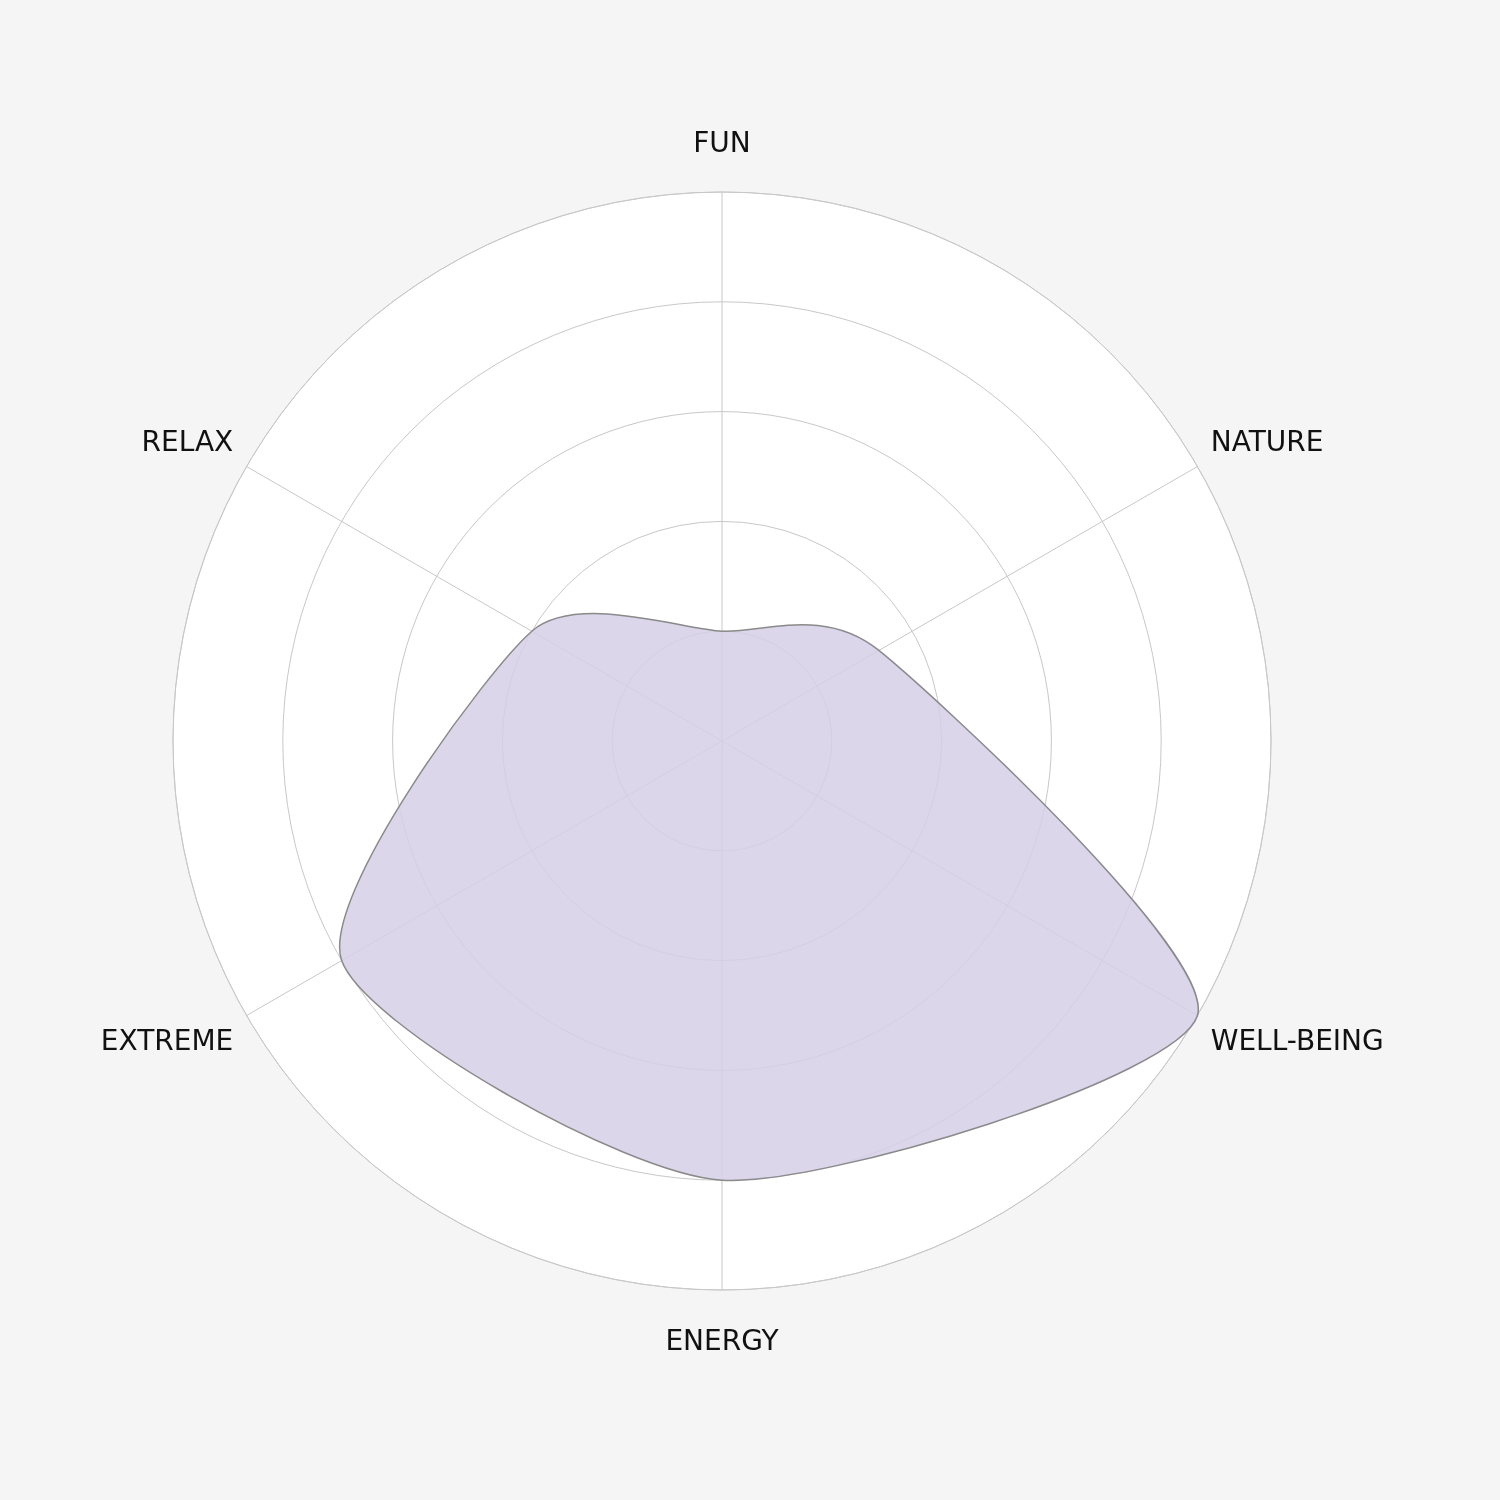 This screenshot has width=1500, height=1500. I want to click on spoke-label: FUN, so click(722, 142).